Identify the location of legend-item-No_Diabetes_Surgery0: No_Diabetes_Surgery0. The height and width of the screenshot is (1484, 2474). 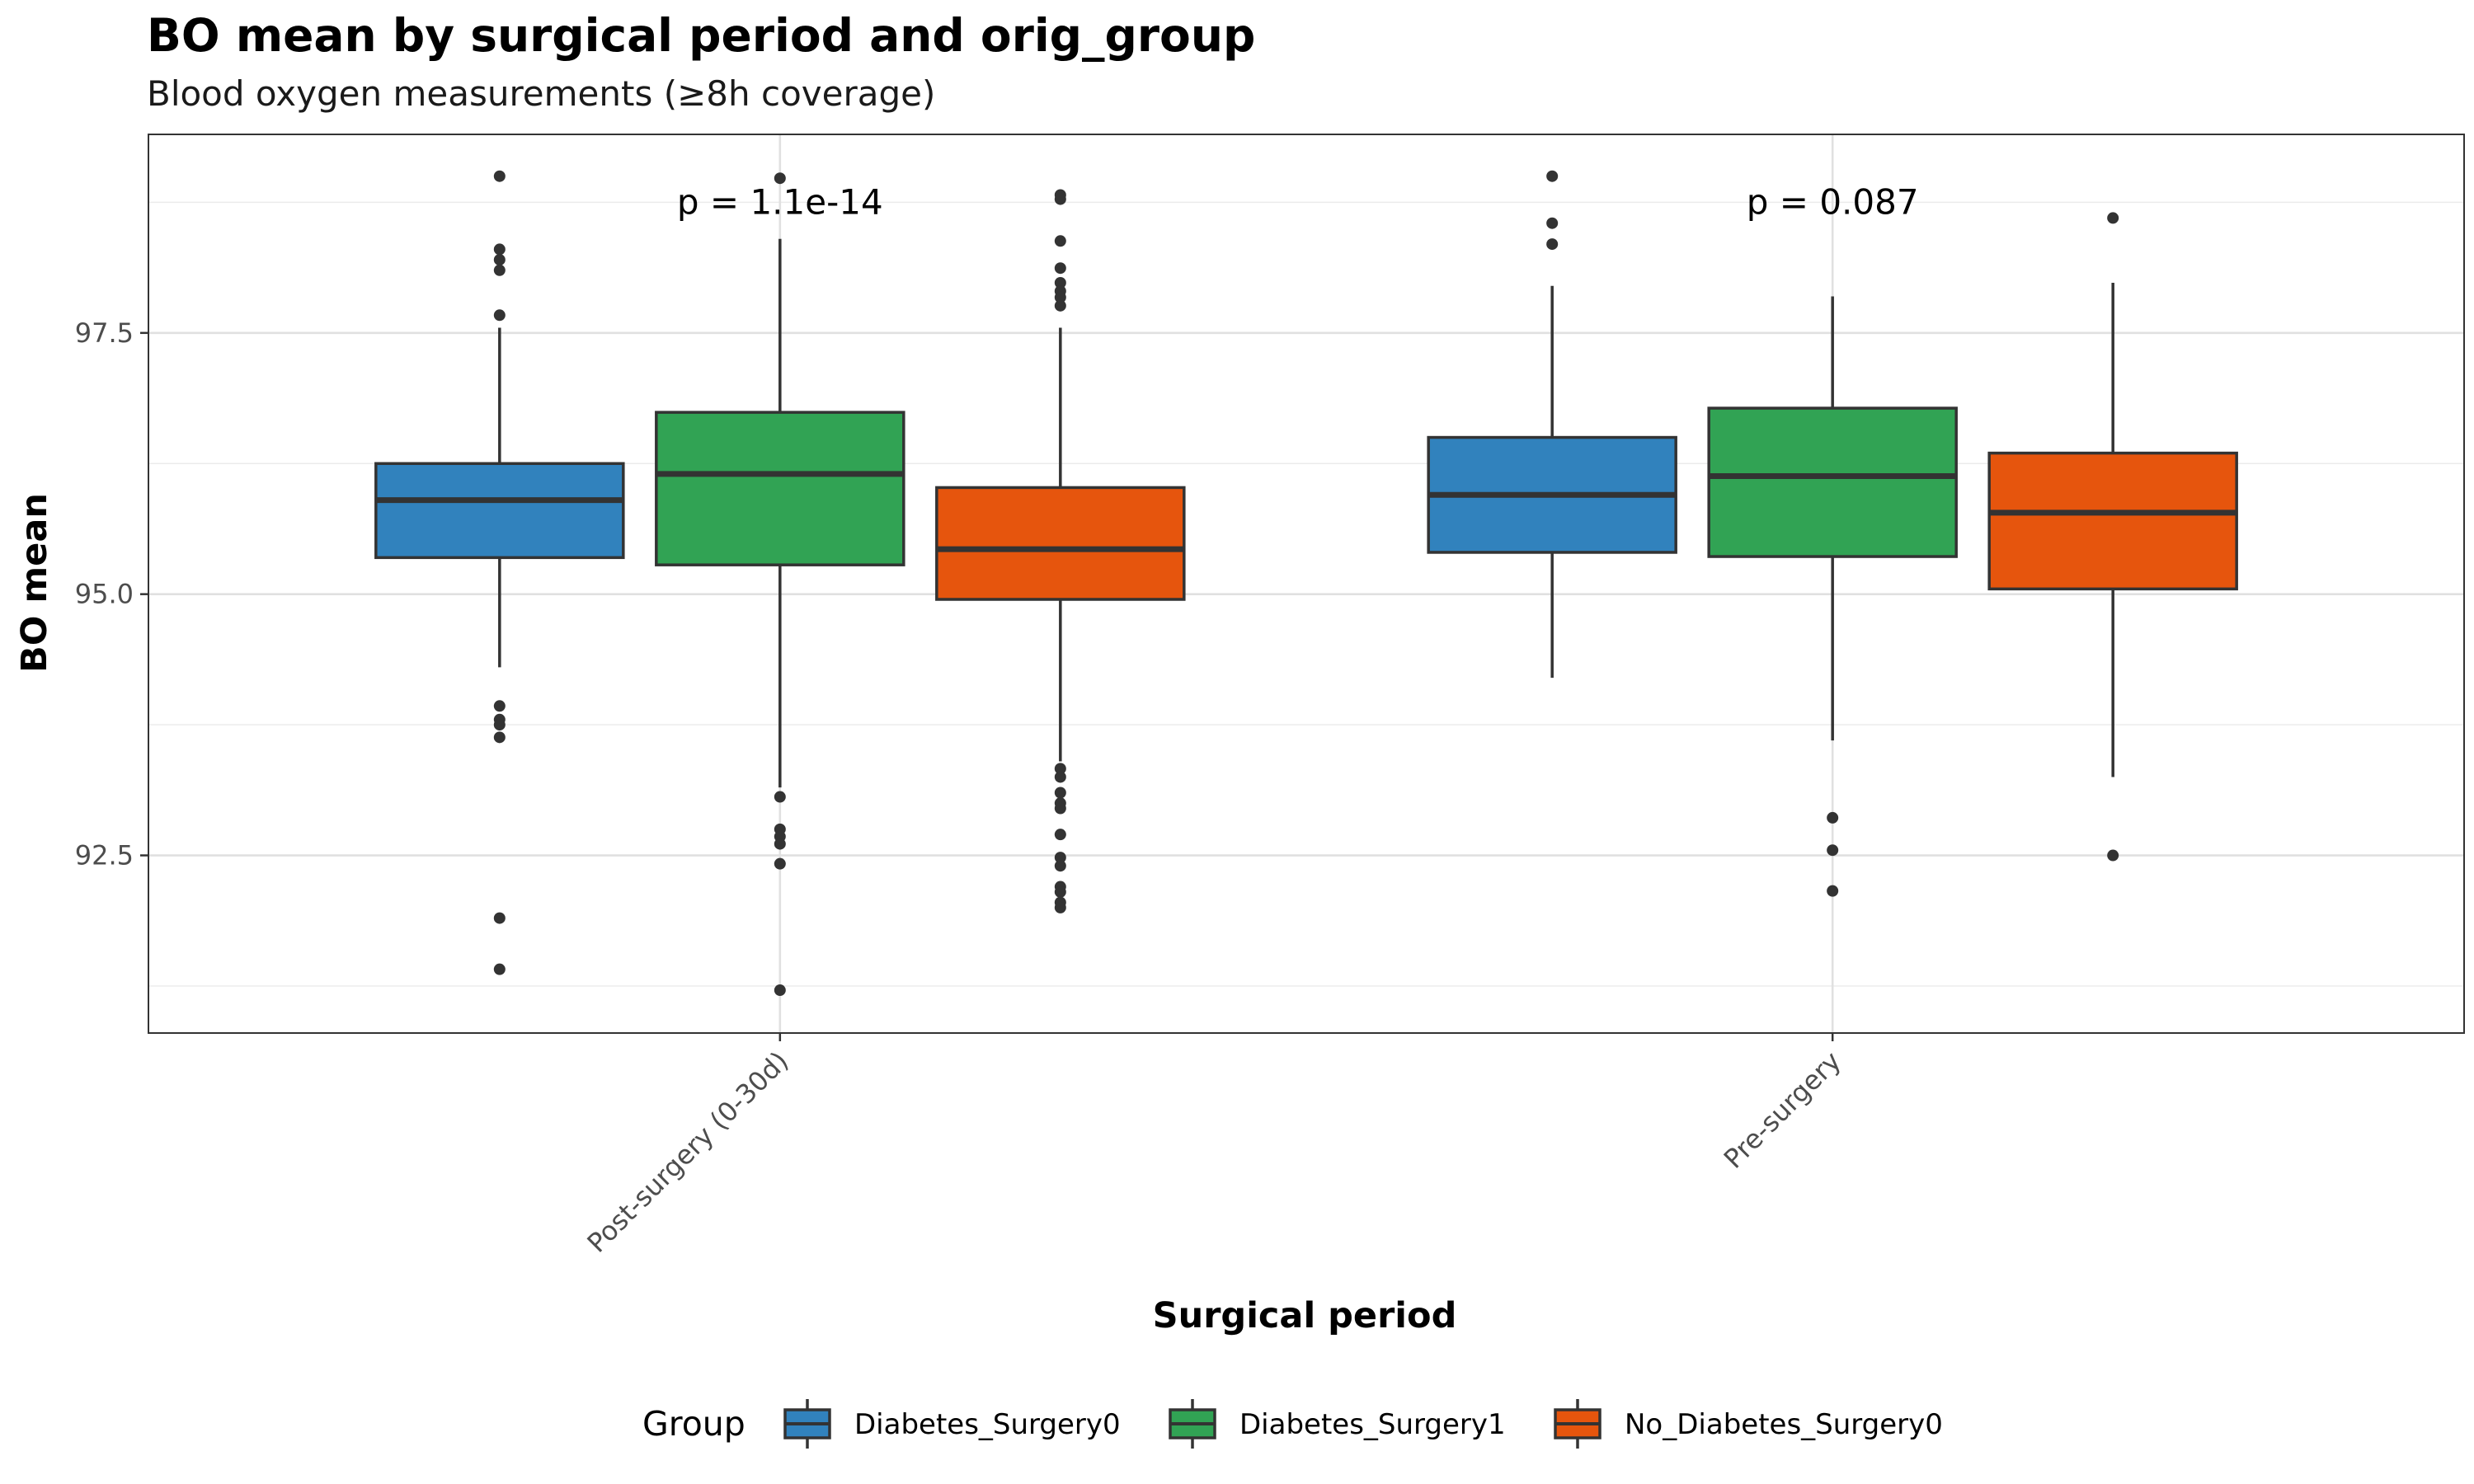
(1748, 1424).